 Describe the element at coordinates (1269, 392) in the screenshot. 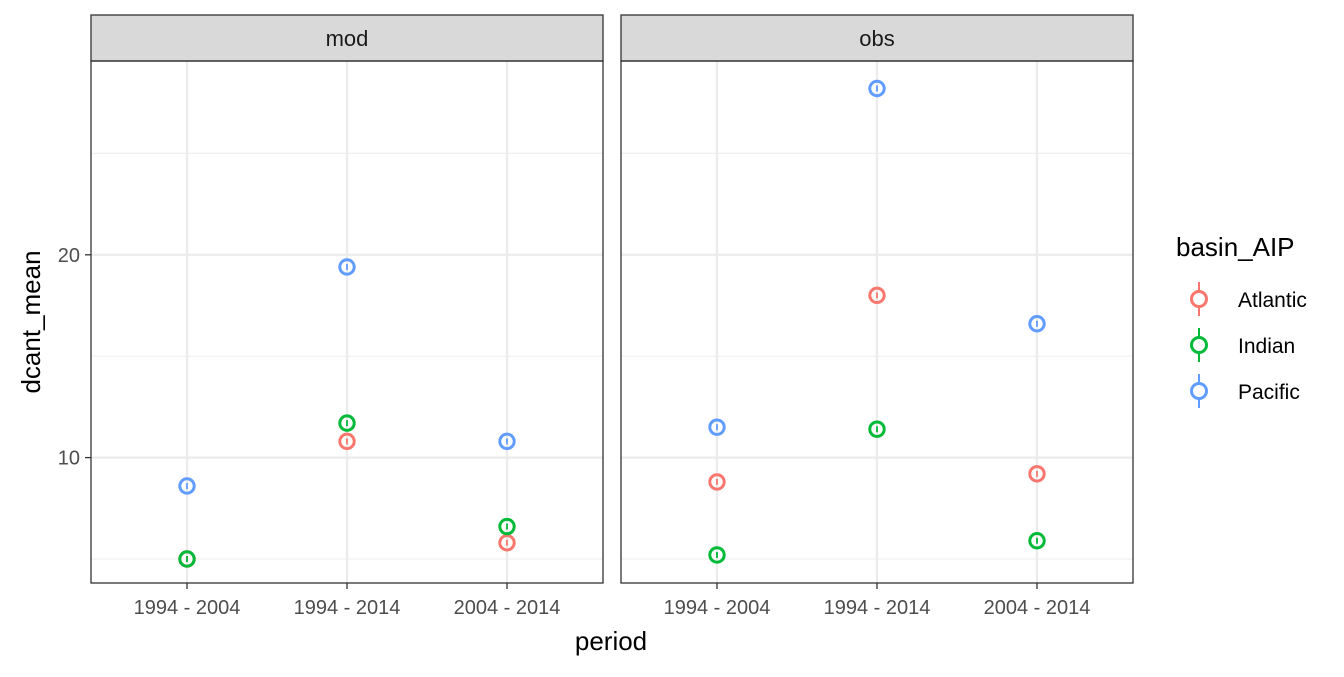

I see `legend-label: Pacific` at that location.